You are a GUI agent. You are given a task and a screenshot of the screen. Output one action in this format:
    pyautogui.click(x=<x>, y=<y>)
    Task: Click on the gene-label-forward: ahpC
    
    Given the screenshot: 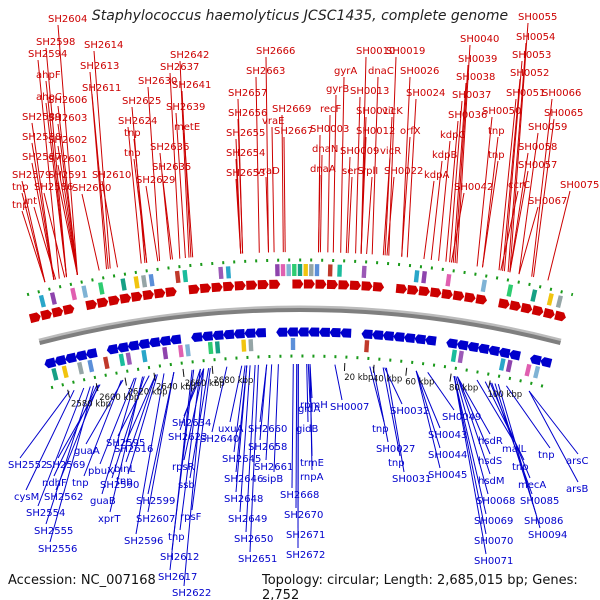 What is the action you would take?
    pyautogui.click(x=49, y=97)
    